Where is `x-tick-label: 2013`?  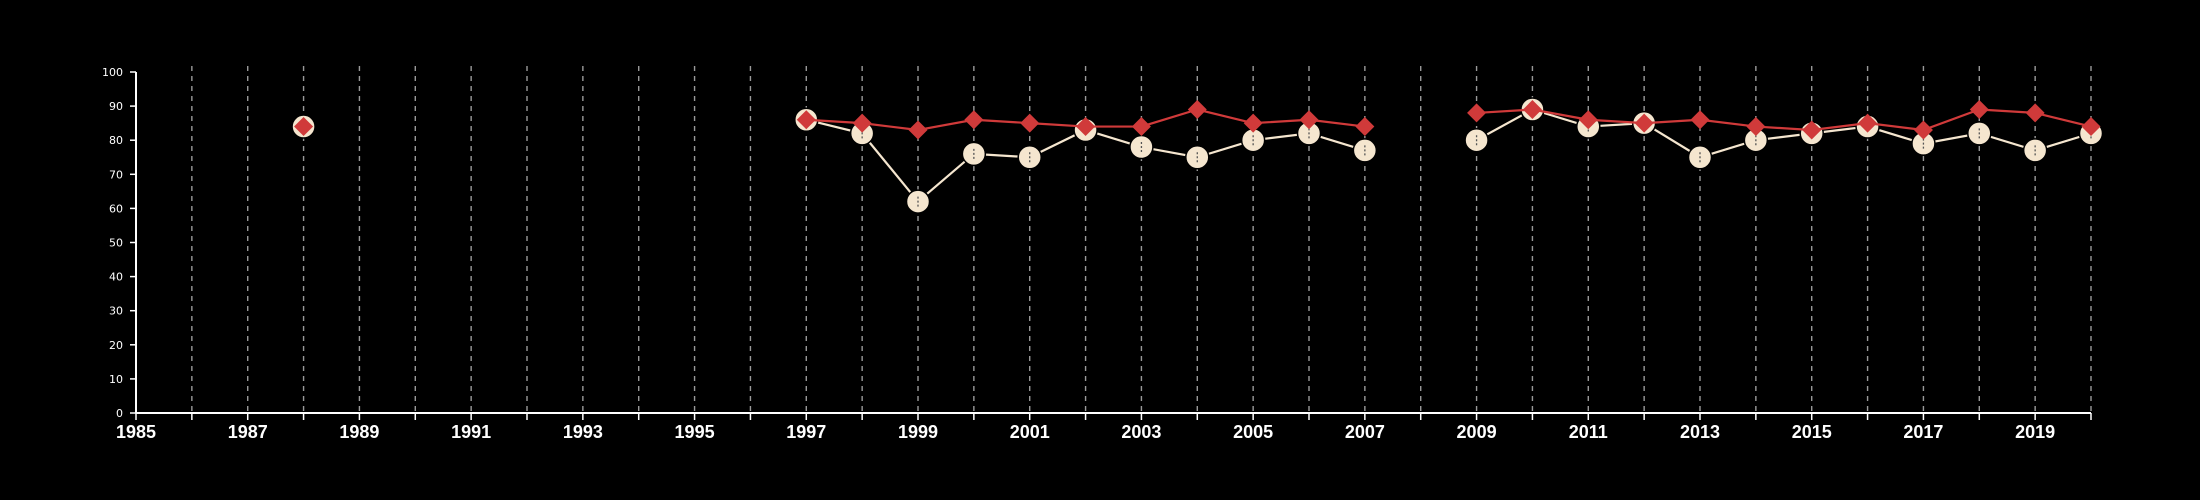 x-tick-label: 2013 is located at coordinates (1700, 432).